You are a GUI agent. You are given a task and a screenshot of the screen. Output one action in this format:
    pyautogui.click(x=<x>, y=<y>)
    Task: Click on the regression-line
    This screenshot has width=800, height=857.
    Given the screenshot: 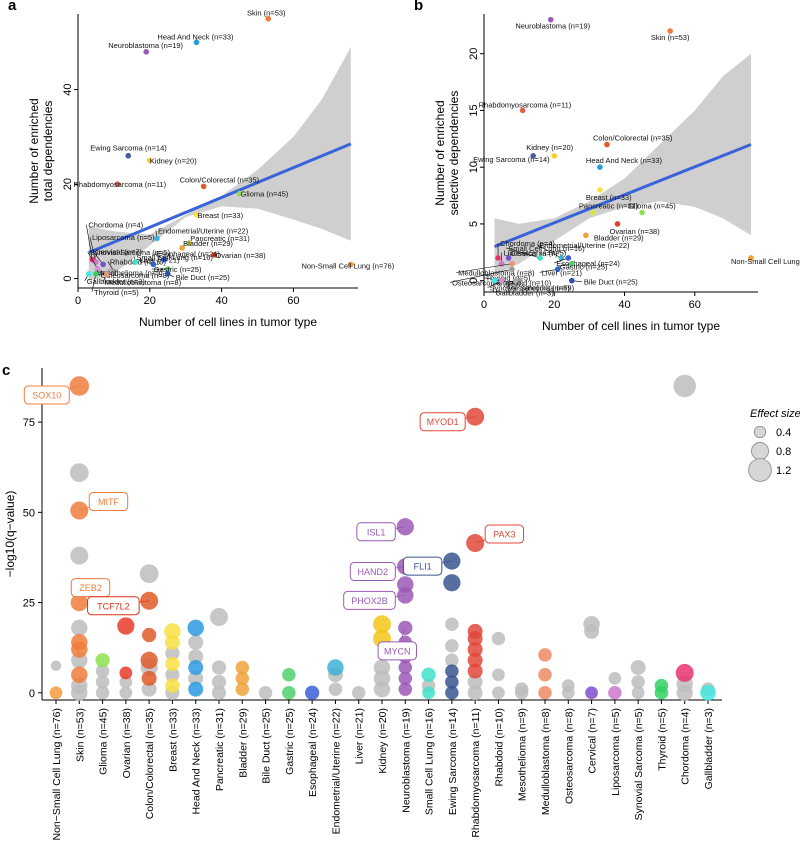 What is the action you would take?
    pyautogui.click(x=220, y=198)
    